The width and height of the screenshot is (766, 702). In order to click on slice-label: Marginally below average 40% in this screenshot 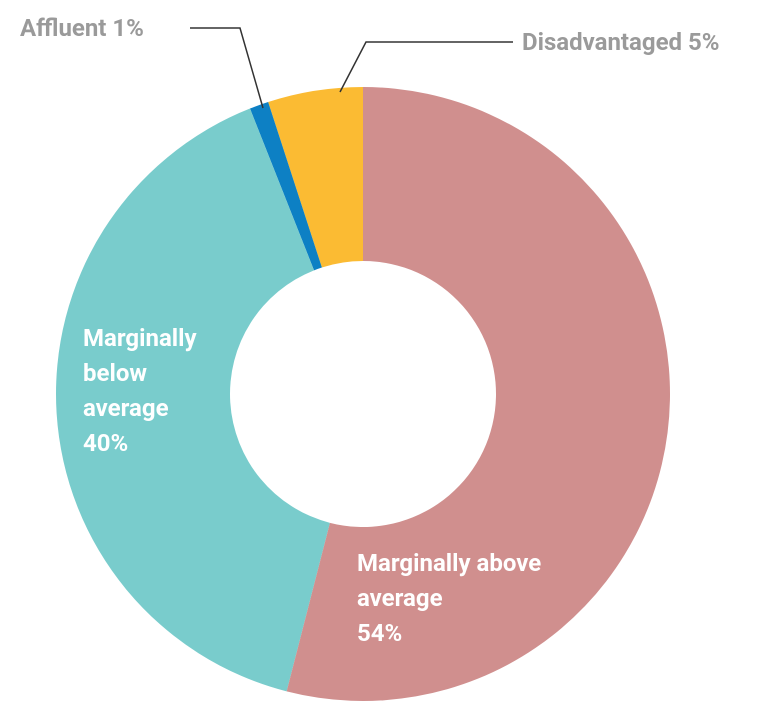, I will do `click(158, 391)`.